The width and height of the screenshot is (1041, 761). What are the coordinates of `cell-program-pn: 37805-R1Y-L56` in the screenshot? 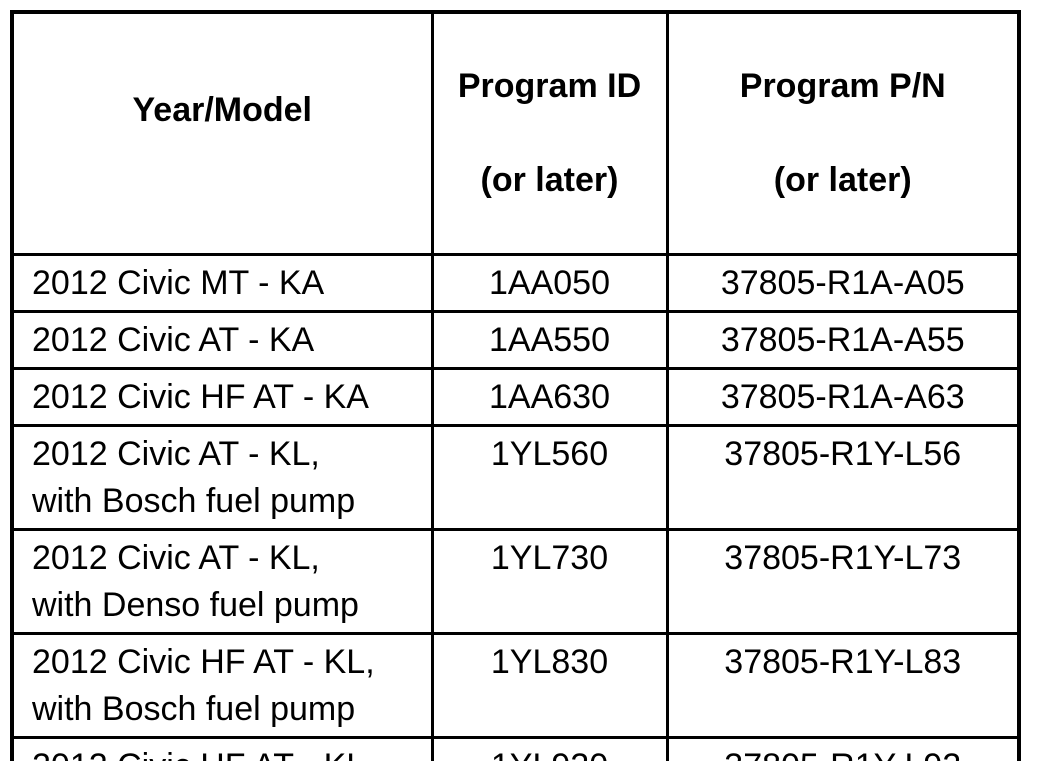 It's located at (843, 477).